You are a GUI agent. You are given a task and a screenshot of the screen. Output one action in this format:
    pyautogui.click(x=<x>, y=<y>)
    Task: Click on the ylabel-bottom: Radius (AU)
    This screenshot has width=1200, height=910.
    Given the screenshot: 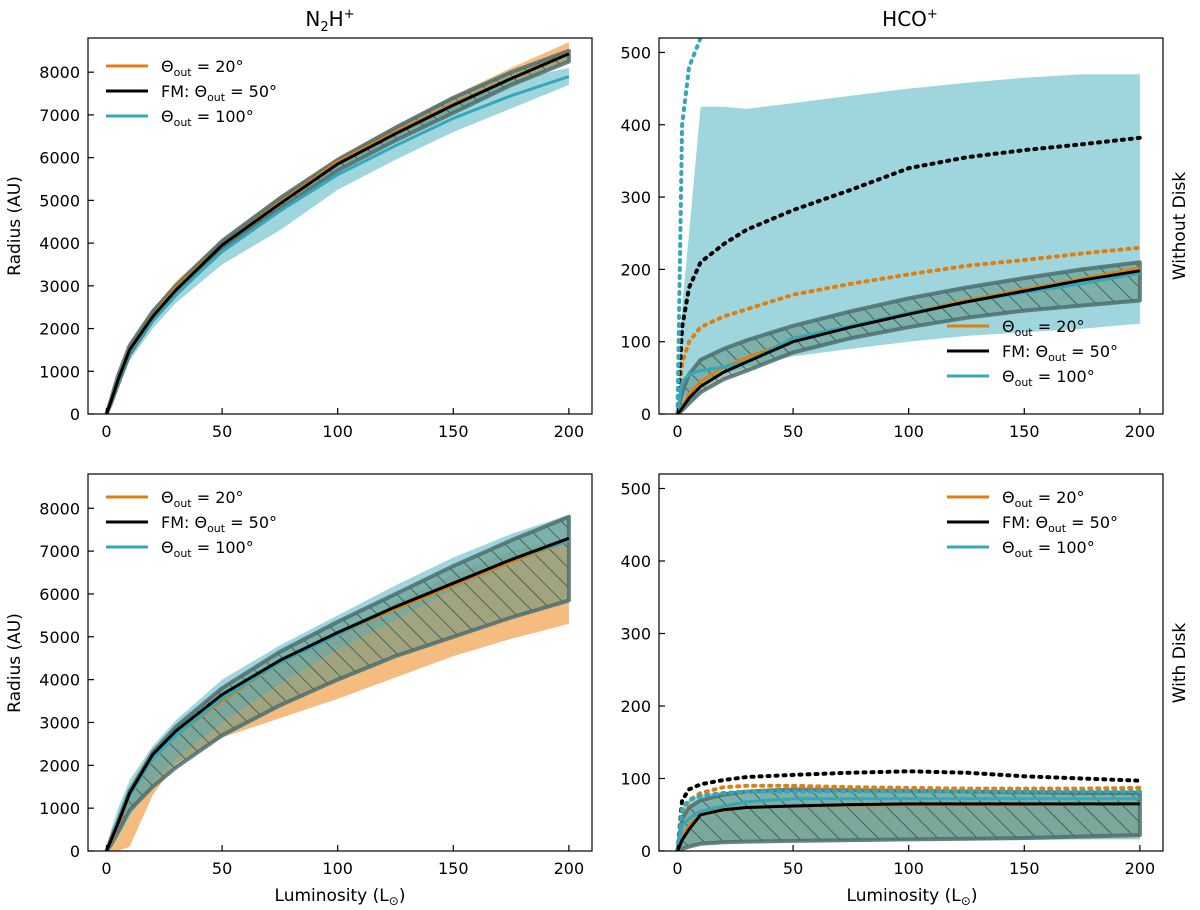 What is the action you would take?
    pyautogui.click(x=15, y=663)
    